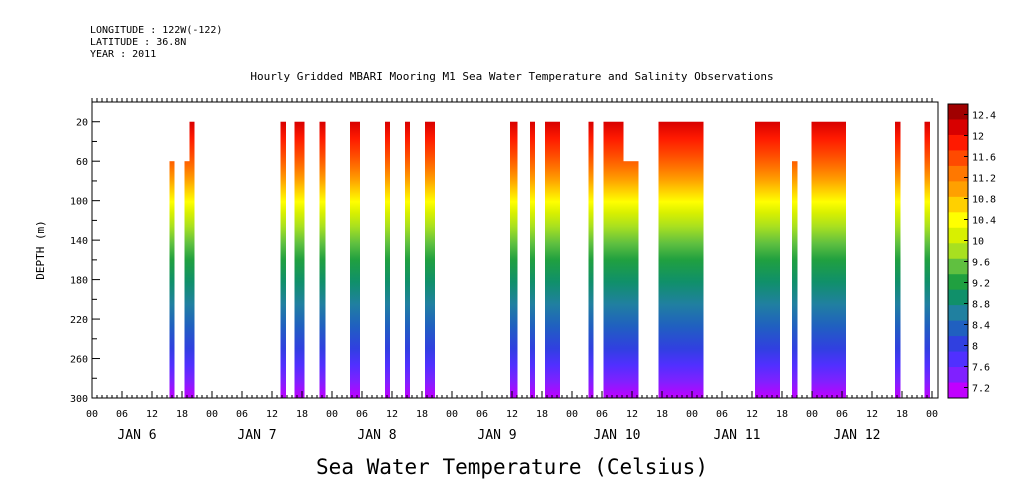 The width and height of the screenshot is (1009, 504). What do you see at coordinates (136, 435) in the screenshot?
I see `x-day-label: JAN 6` at bounding box center [136, 435].